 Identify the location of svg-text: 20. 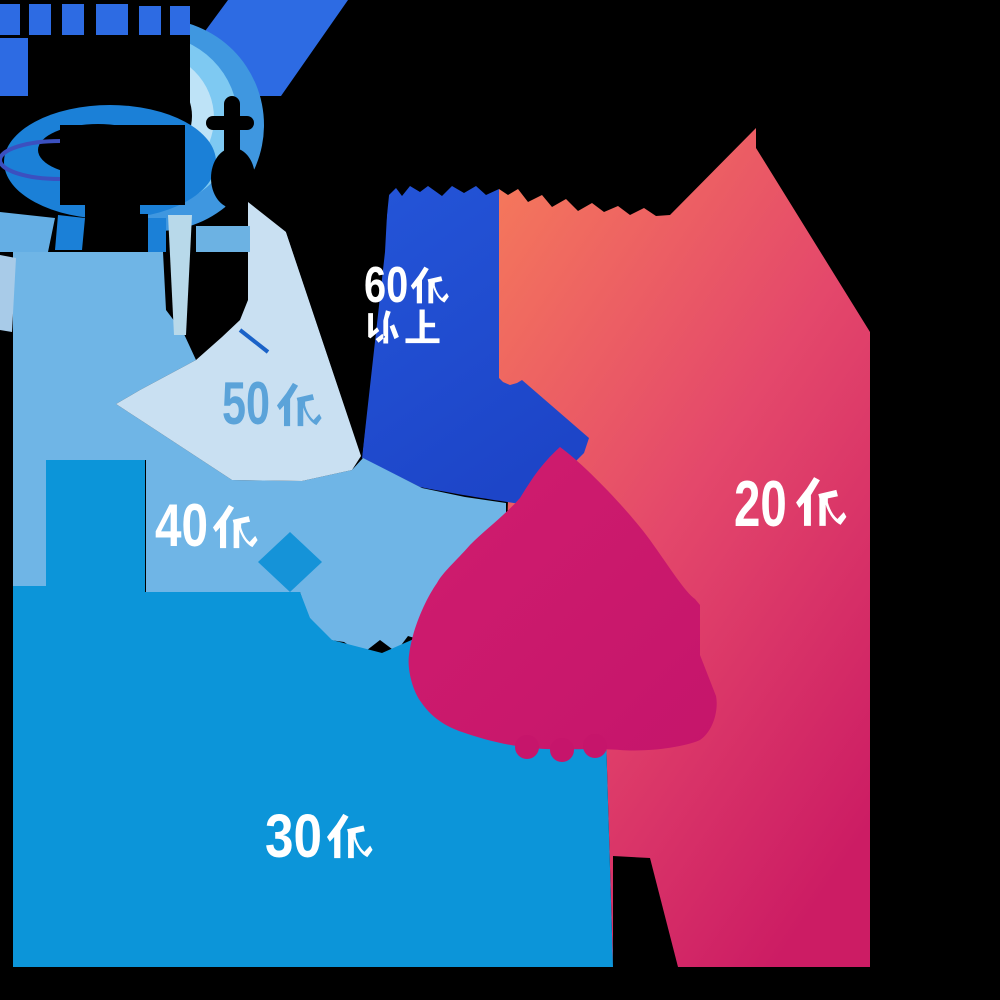
(760, 504).